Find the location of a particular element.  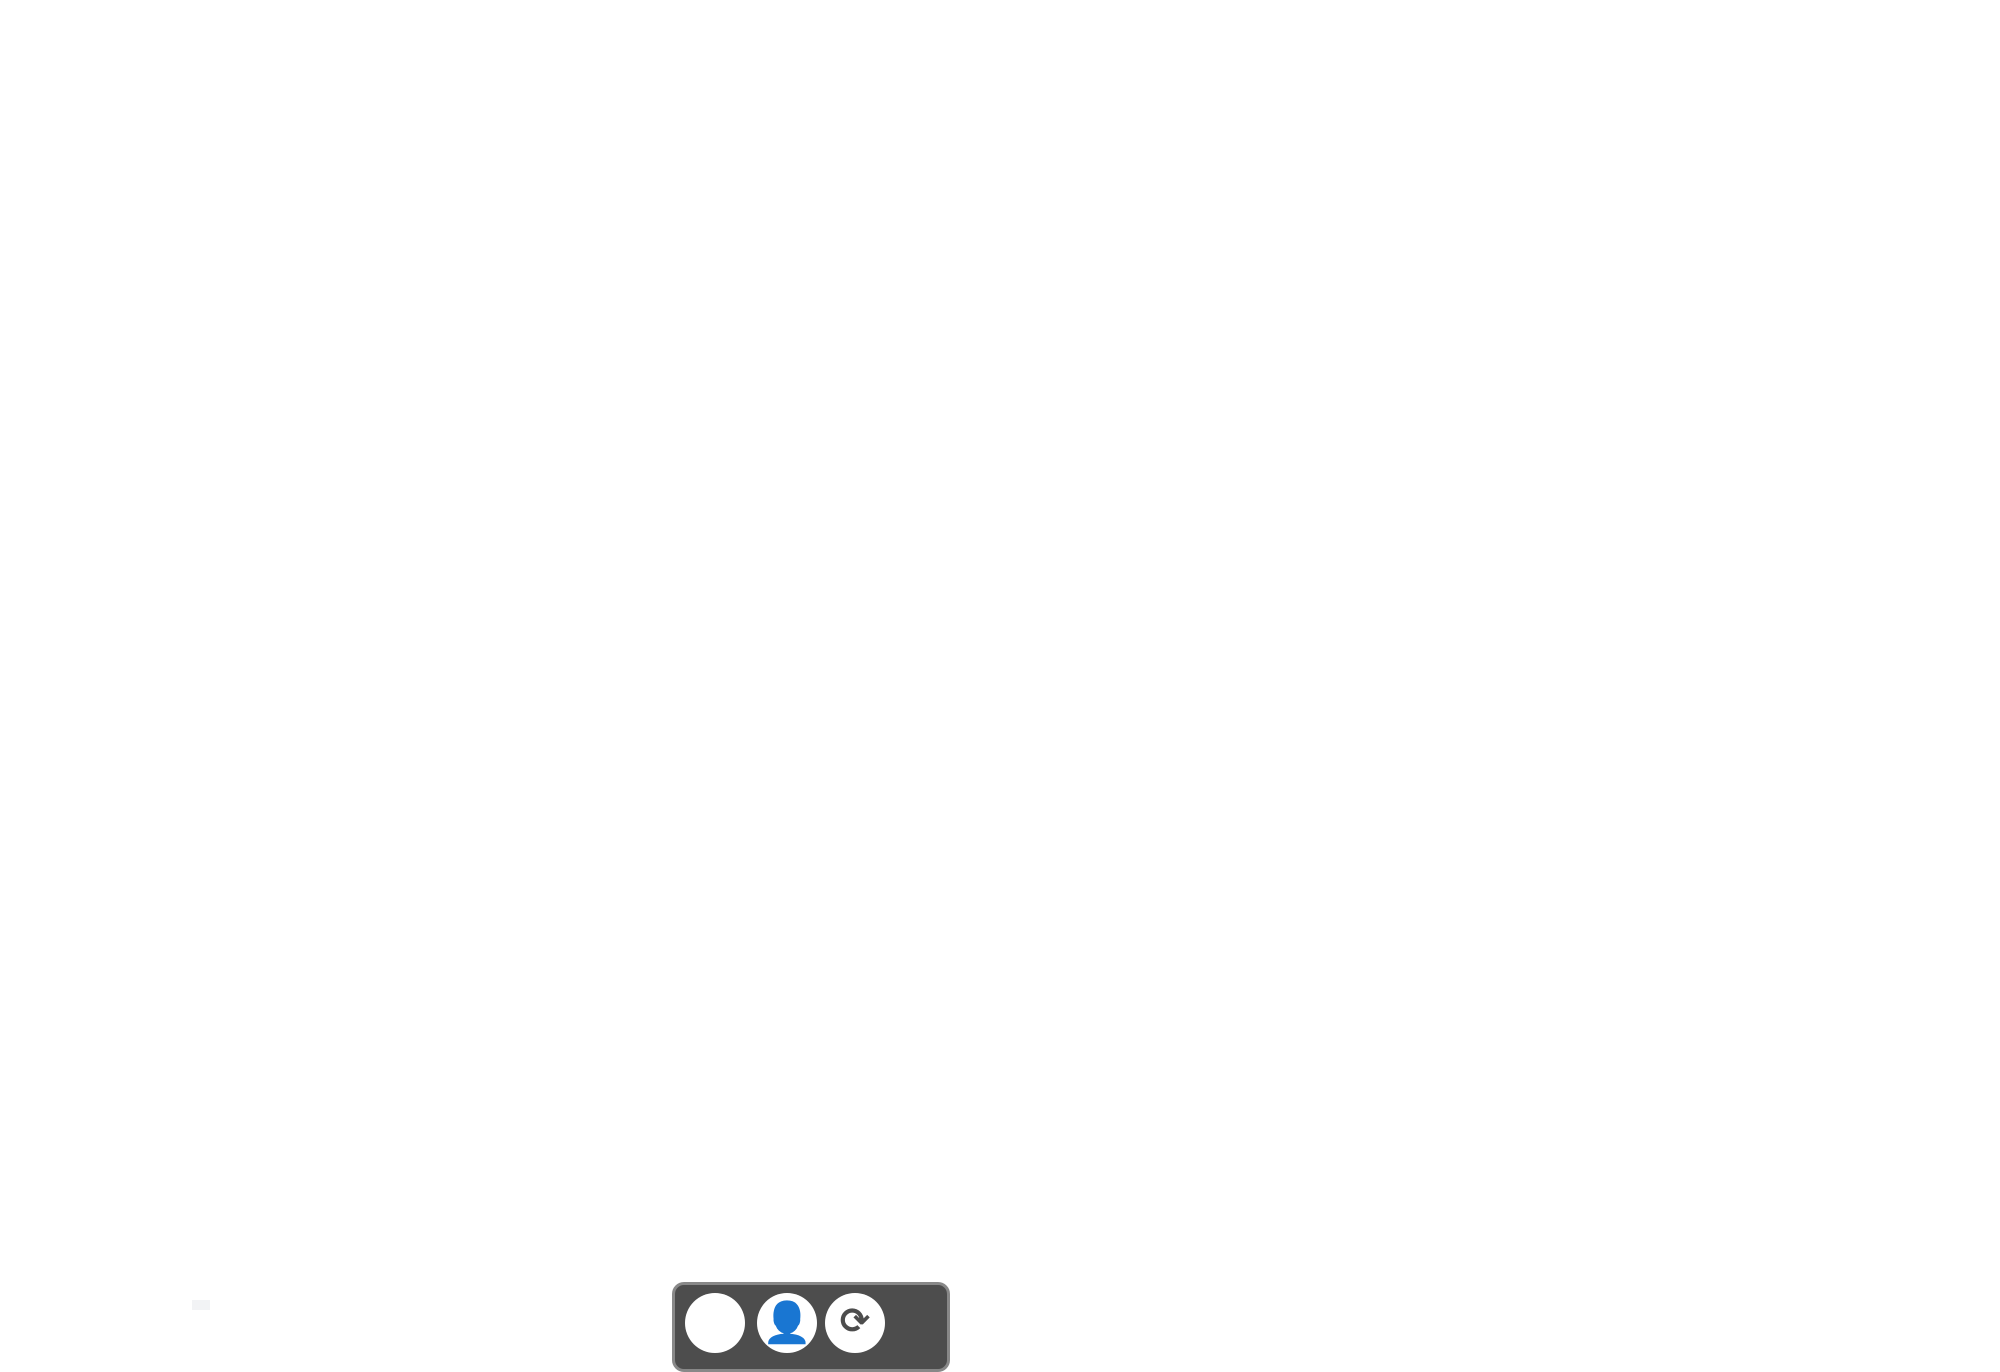

person-icon: 👤 is located at coordinates (787, 1323).